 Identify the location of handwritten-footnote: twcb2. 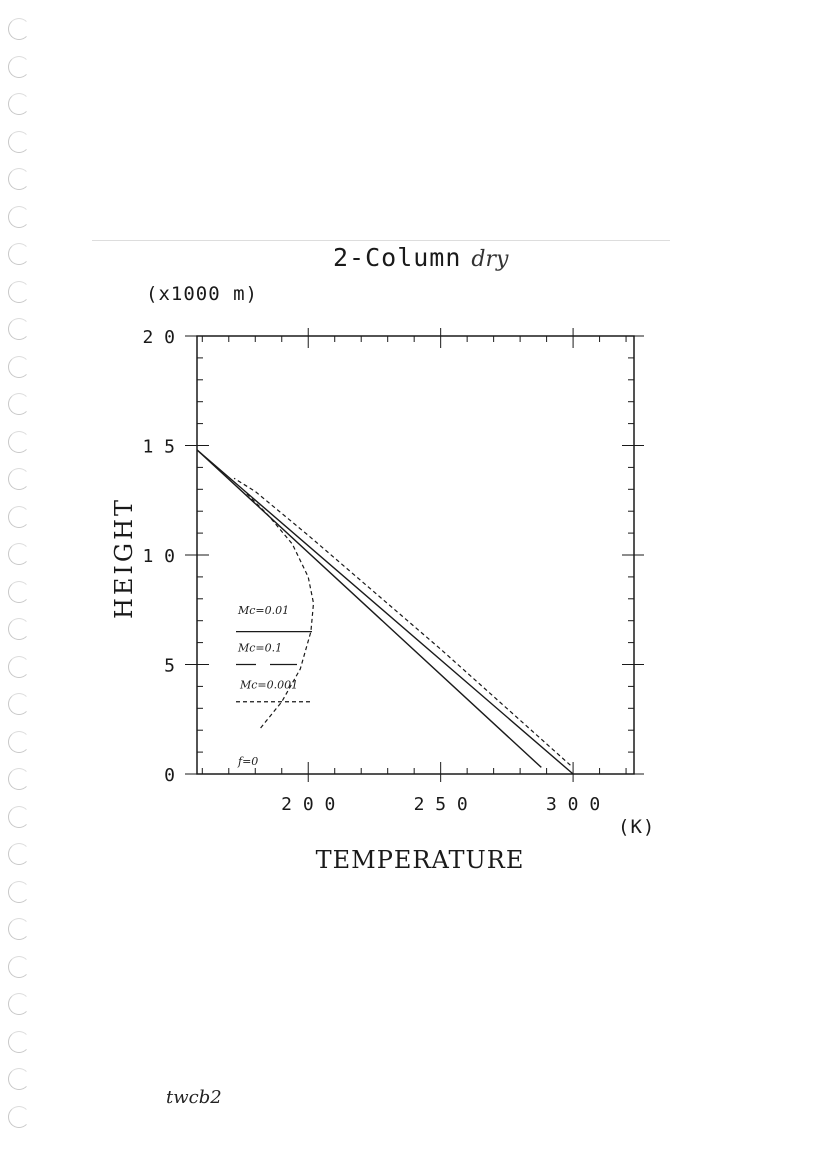
(194, 1097).